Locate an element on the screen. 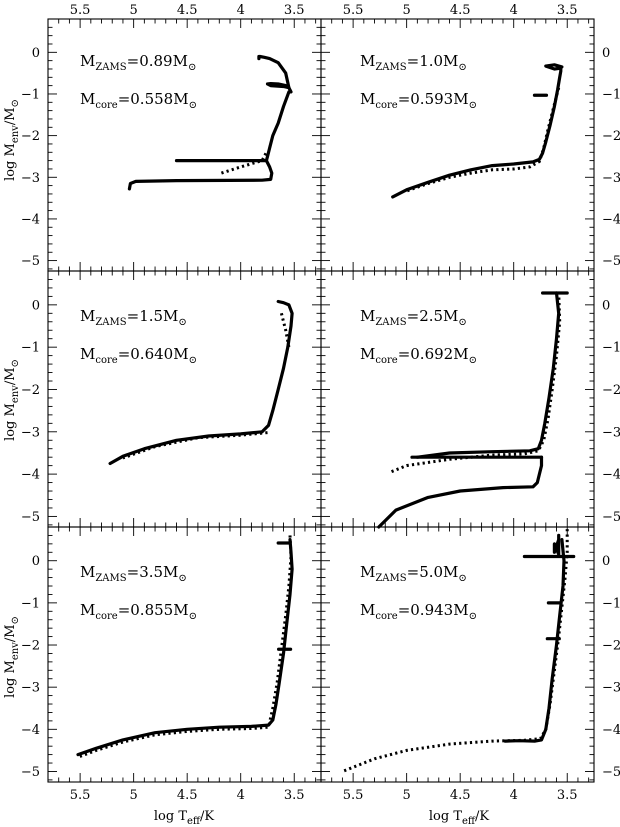 Image resolution: width=620 pixels, height=827 pixels. x-axis-title-right: log Teff/K is located at coordinates (459, 818).